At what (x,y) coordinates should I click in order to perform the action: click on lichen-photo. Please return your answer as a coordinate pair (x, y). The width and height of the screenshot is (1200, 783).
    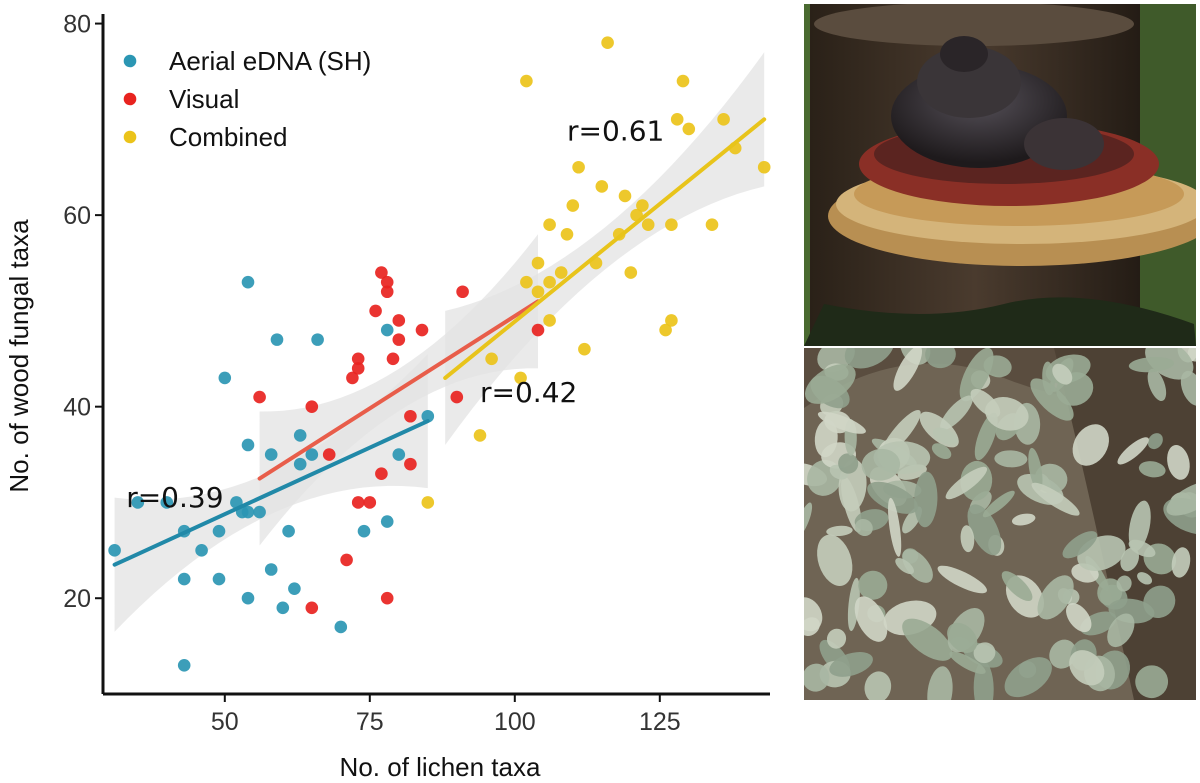
    Looking at the image, I should click on (1000, 524).